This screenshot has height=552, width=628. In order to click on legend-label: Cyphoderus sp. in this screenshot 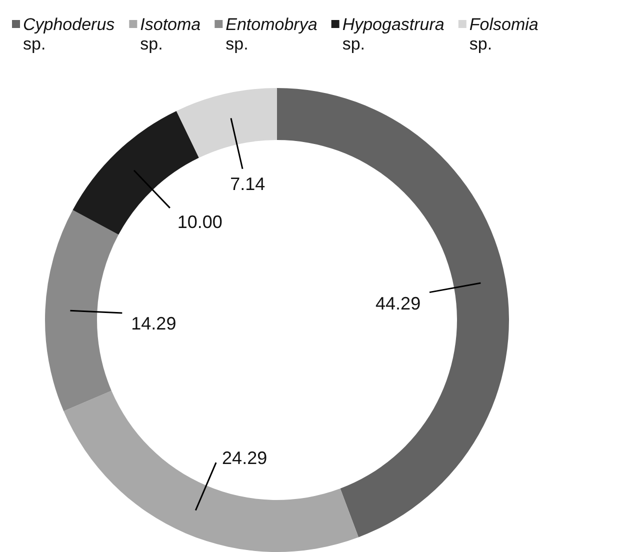, I will do `click(69, 34)`.